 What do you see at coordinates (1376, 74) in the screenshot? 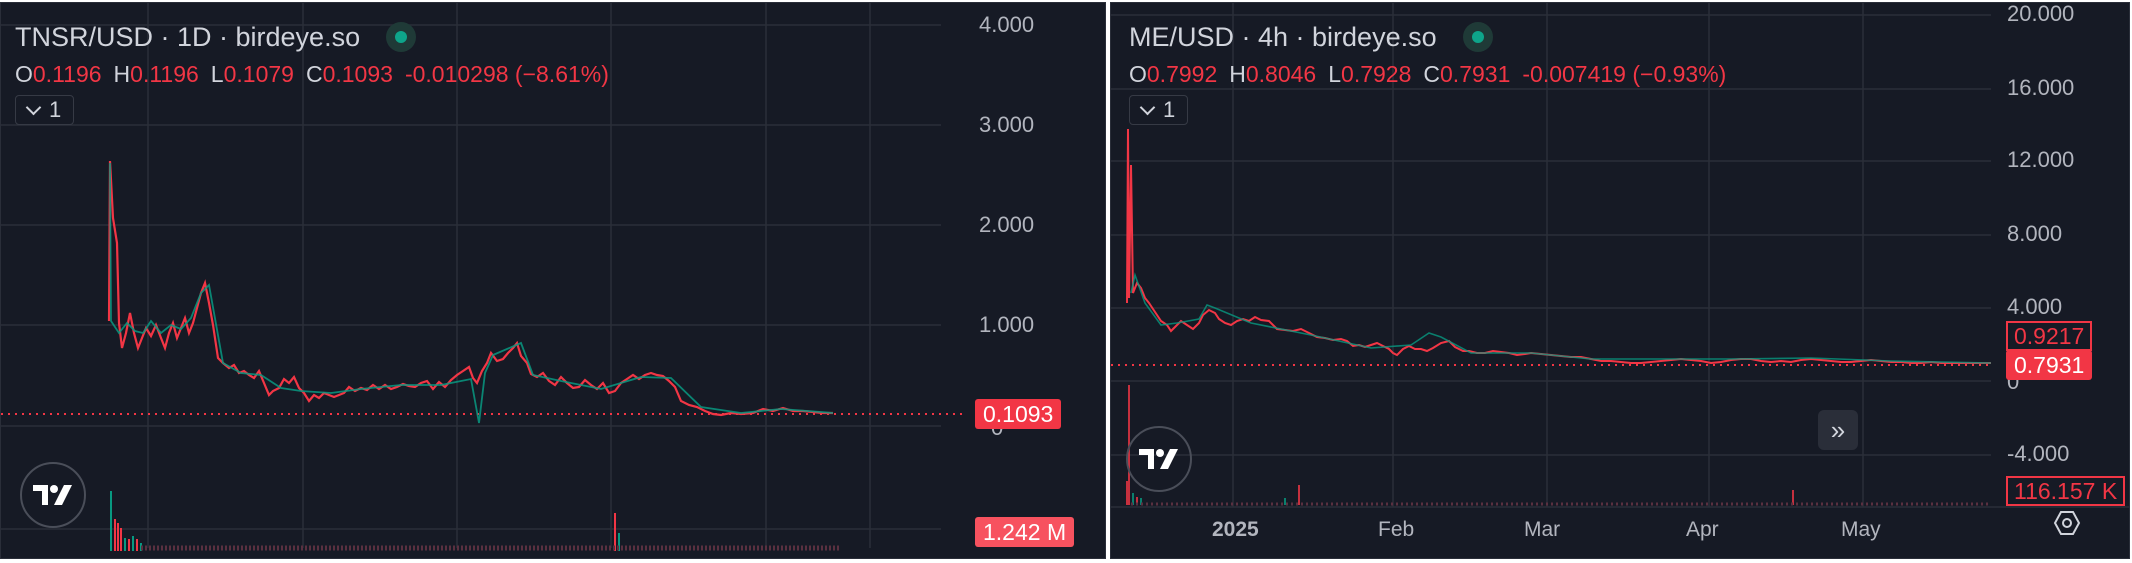
I see `low-value: 0.7928` at bounding box center [1376, 74].